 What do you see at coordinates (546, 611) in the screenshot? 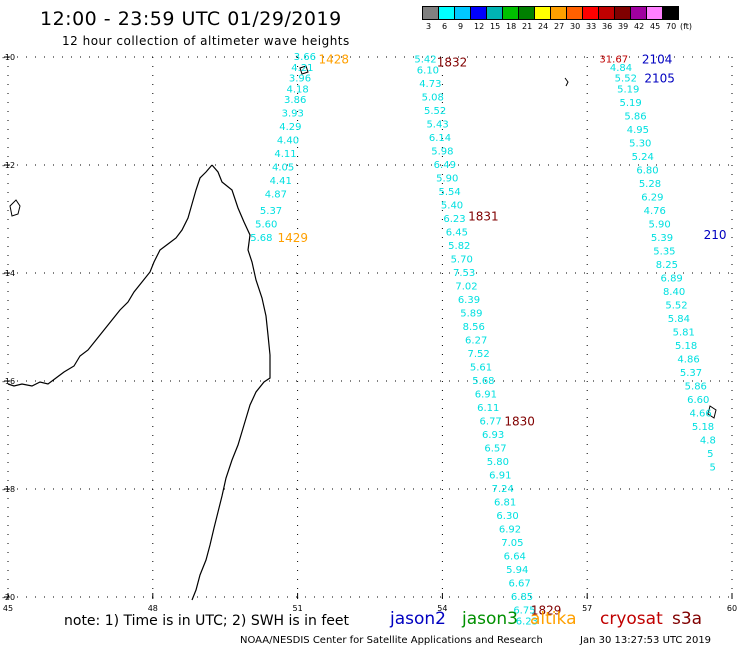
I see `pass-time-label: 1829` at bounding box center [546, 611].